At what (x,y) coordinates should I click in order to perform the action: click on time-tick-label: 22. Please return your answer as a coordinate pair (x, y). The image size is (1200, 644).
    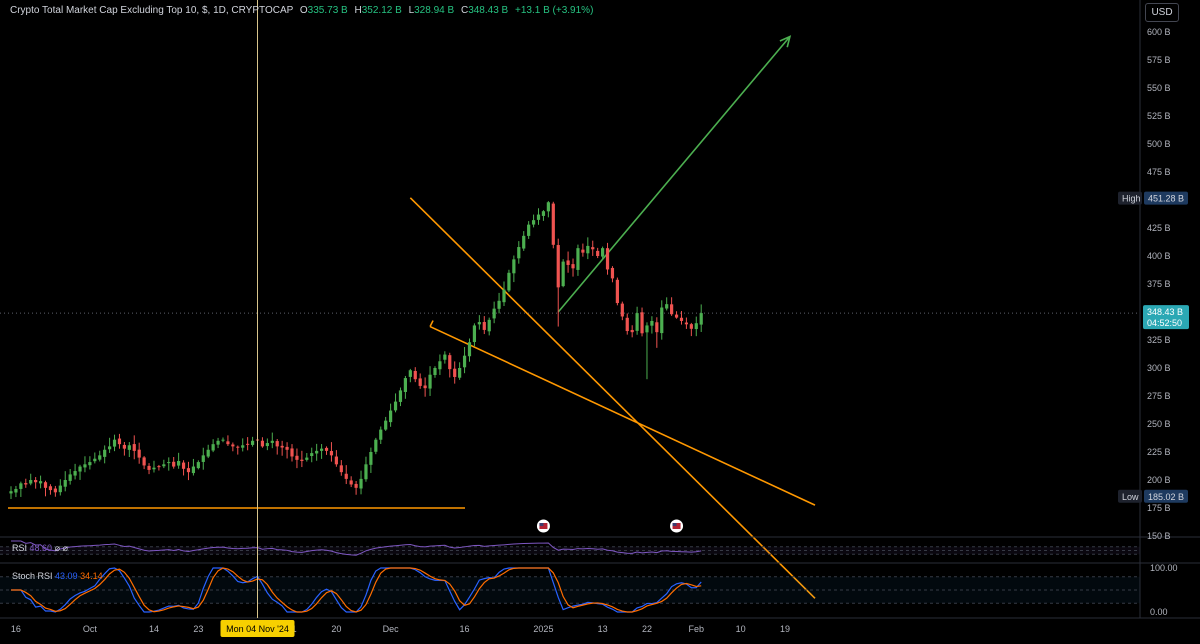
    Looking at the image, I should click on (647, 629).